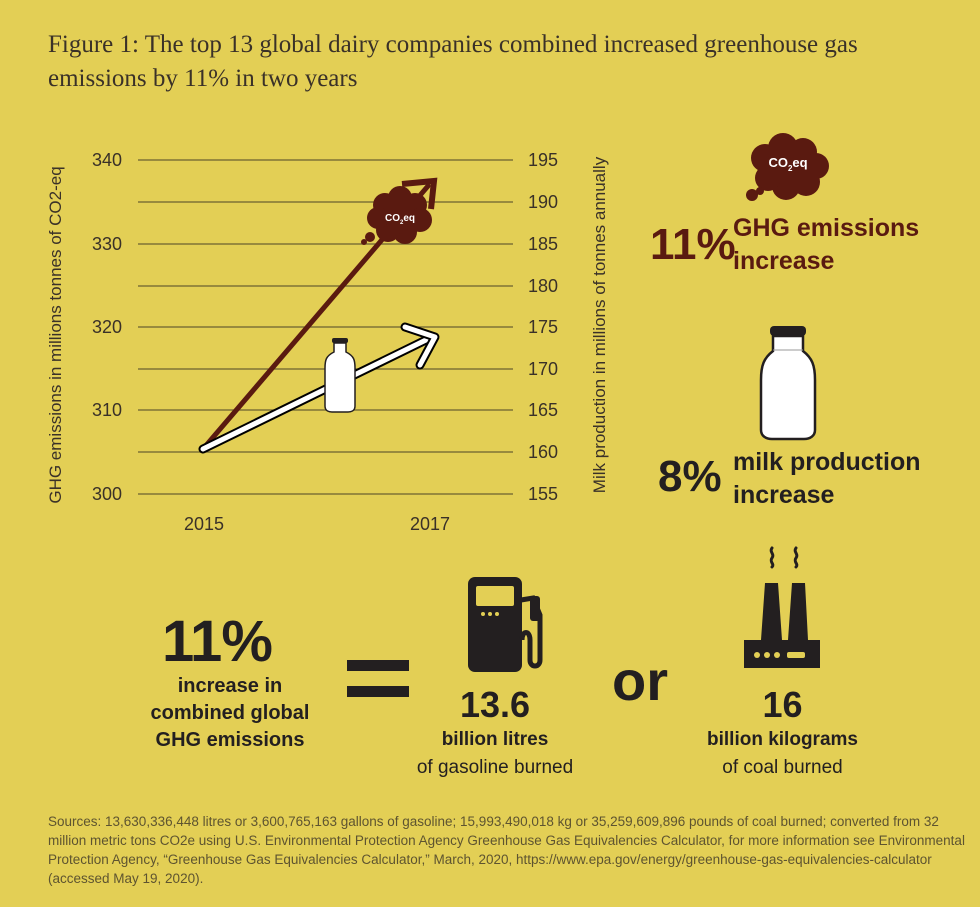  Describe the element at coordinates (782, 704) in the screenshot. I see `coal-number: 16` at that location.